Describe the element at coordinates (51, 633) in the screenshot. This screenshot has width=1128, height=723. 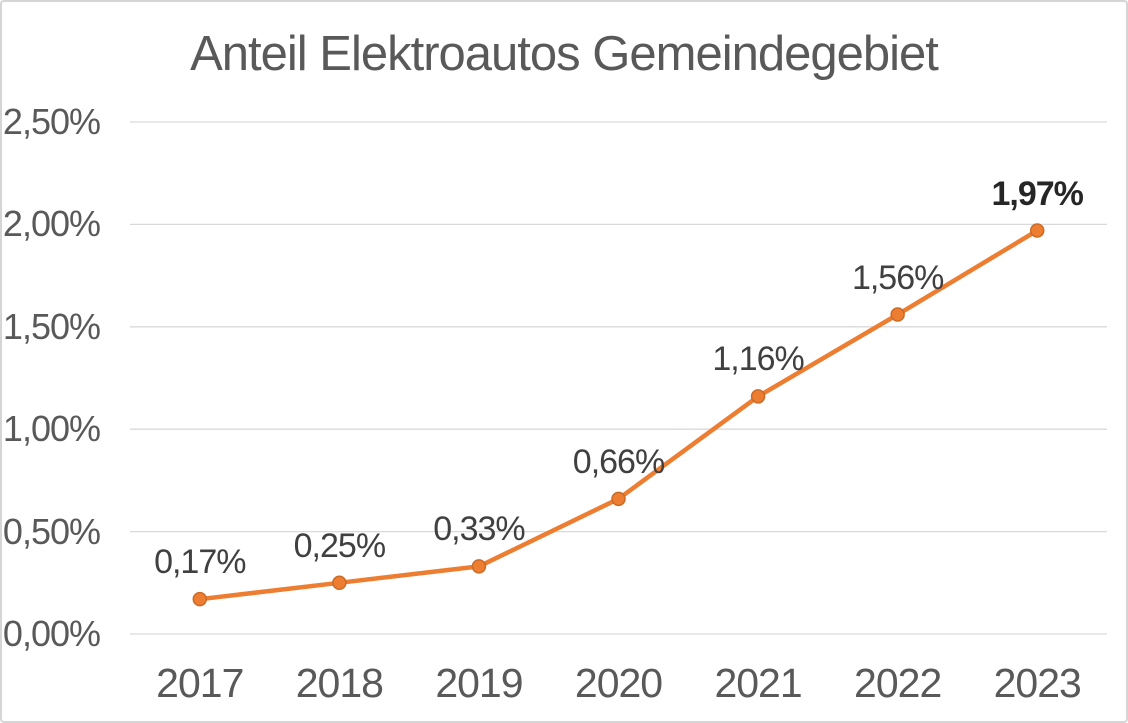
I see `y-tick-label: 0,00%` at that location.